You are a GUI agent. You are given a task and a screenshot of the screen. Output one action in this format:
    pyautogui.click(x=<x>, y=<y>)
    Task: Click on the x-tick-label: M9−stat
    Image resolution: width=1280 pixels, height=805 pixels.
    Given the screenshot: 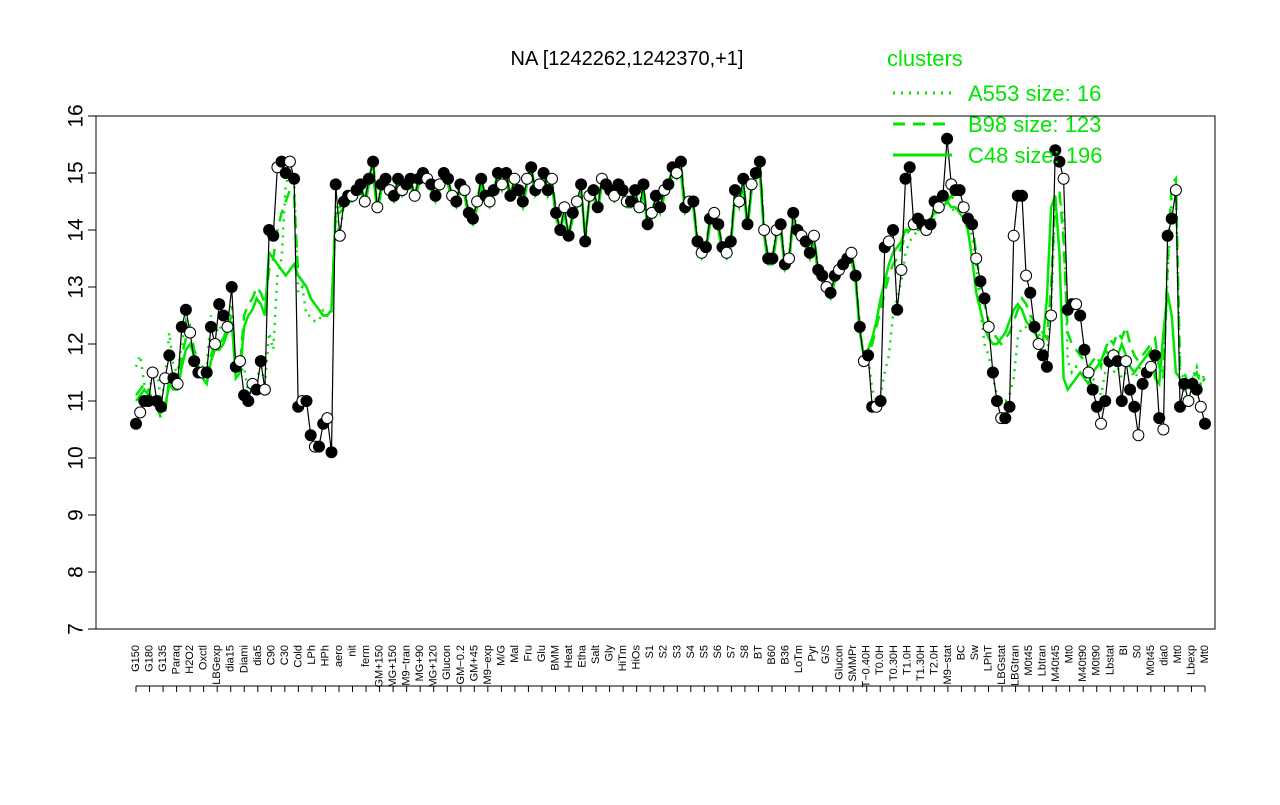 What is the action you would take?
    pyautogui.click(x=948, y=664)
    